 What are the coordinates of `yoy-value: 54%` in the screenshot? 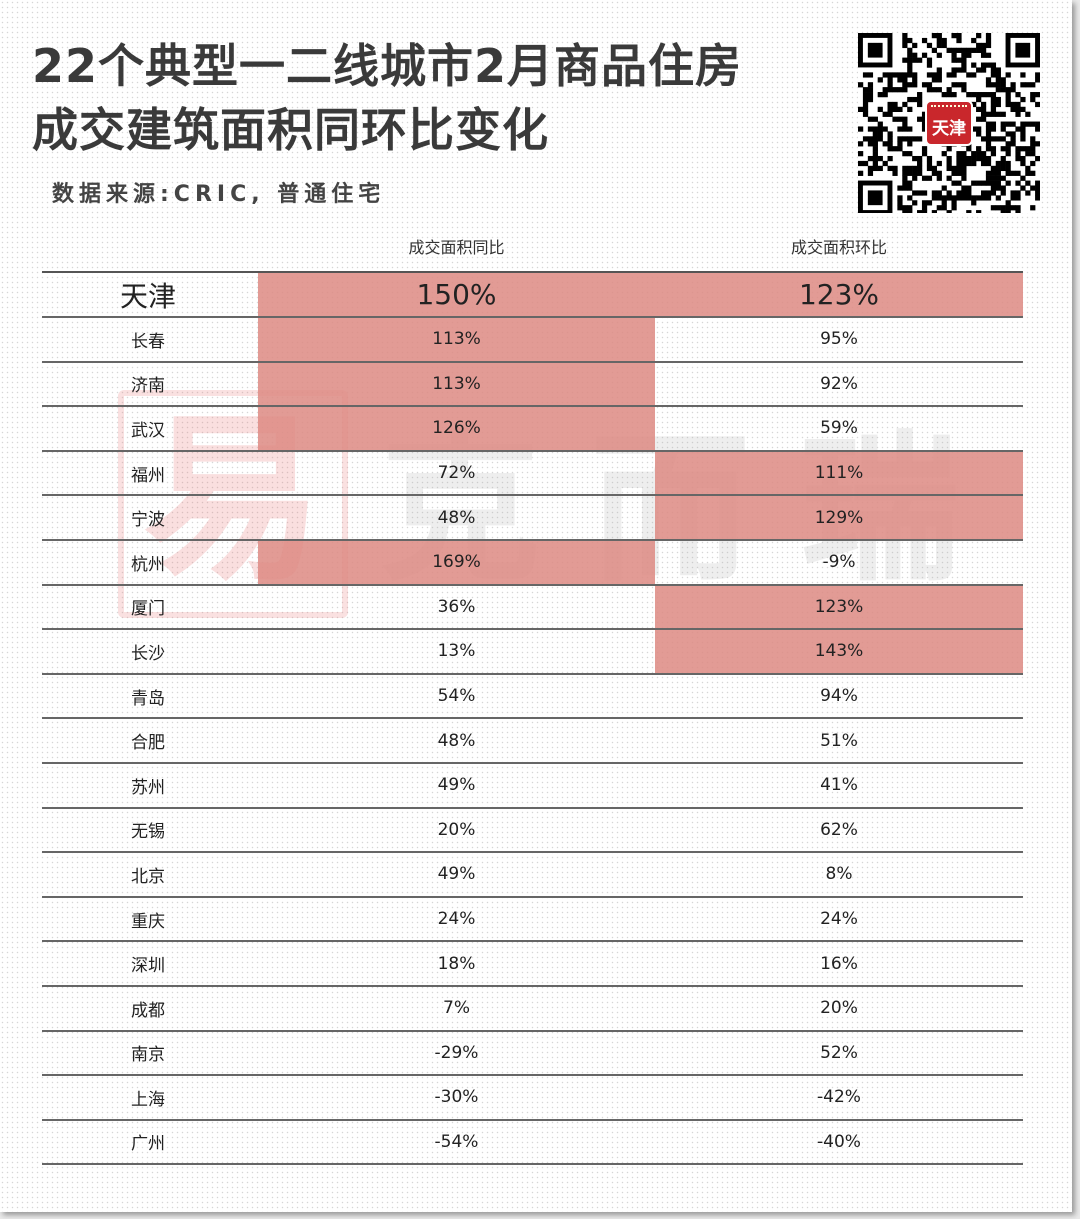 It's located at (456, 696).